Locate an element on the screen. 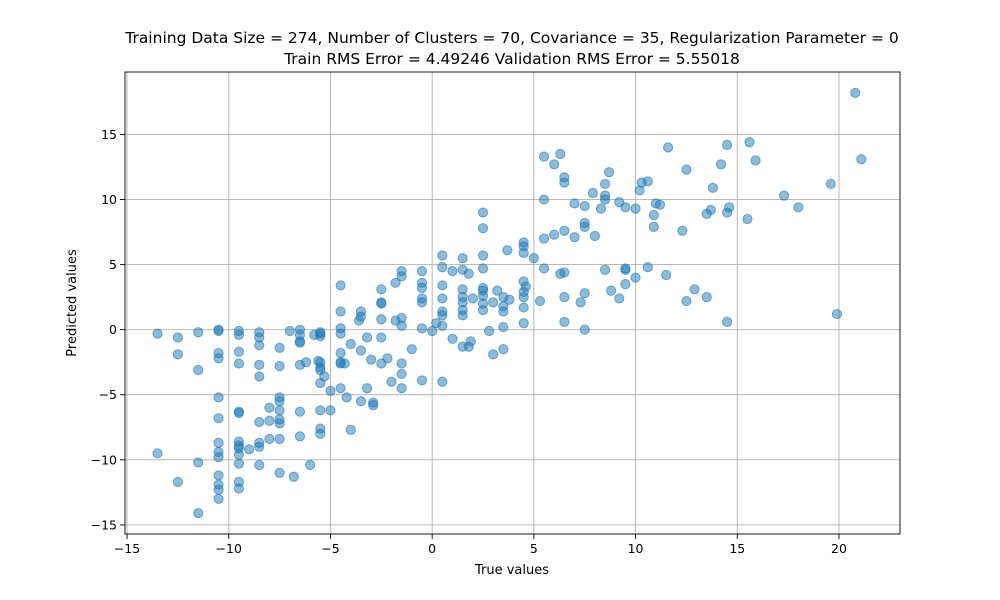  x-tick-label: 20 is located at coordinates (839, 548).